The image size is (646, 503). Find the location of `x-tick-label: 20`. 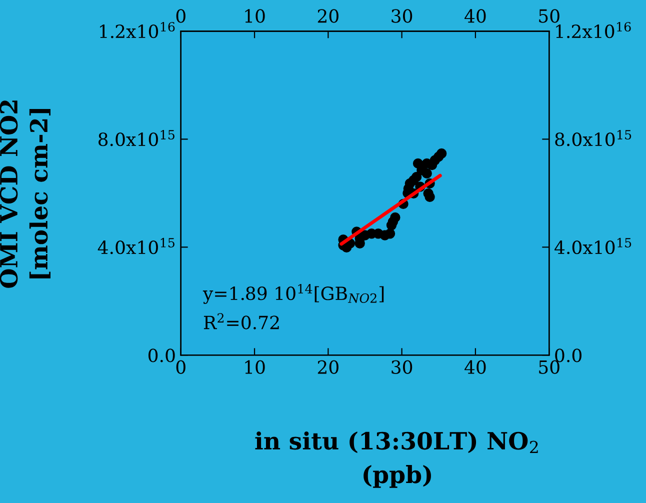

x-tick-label: 20 is located at coordinates (328, 367).